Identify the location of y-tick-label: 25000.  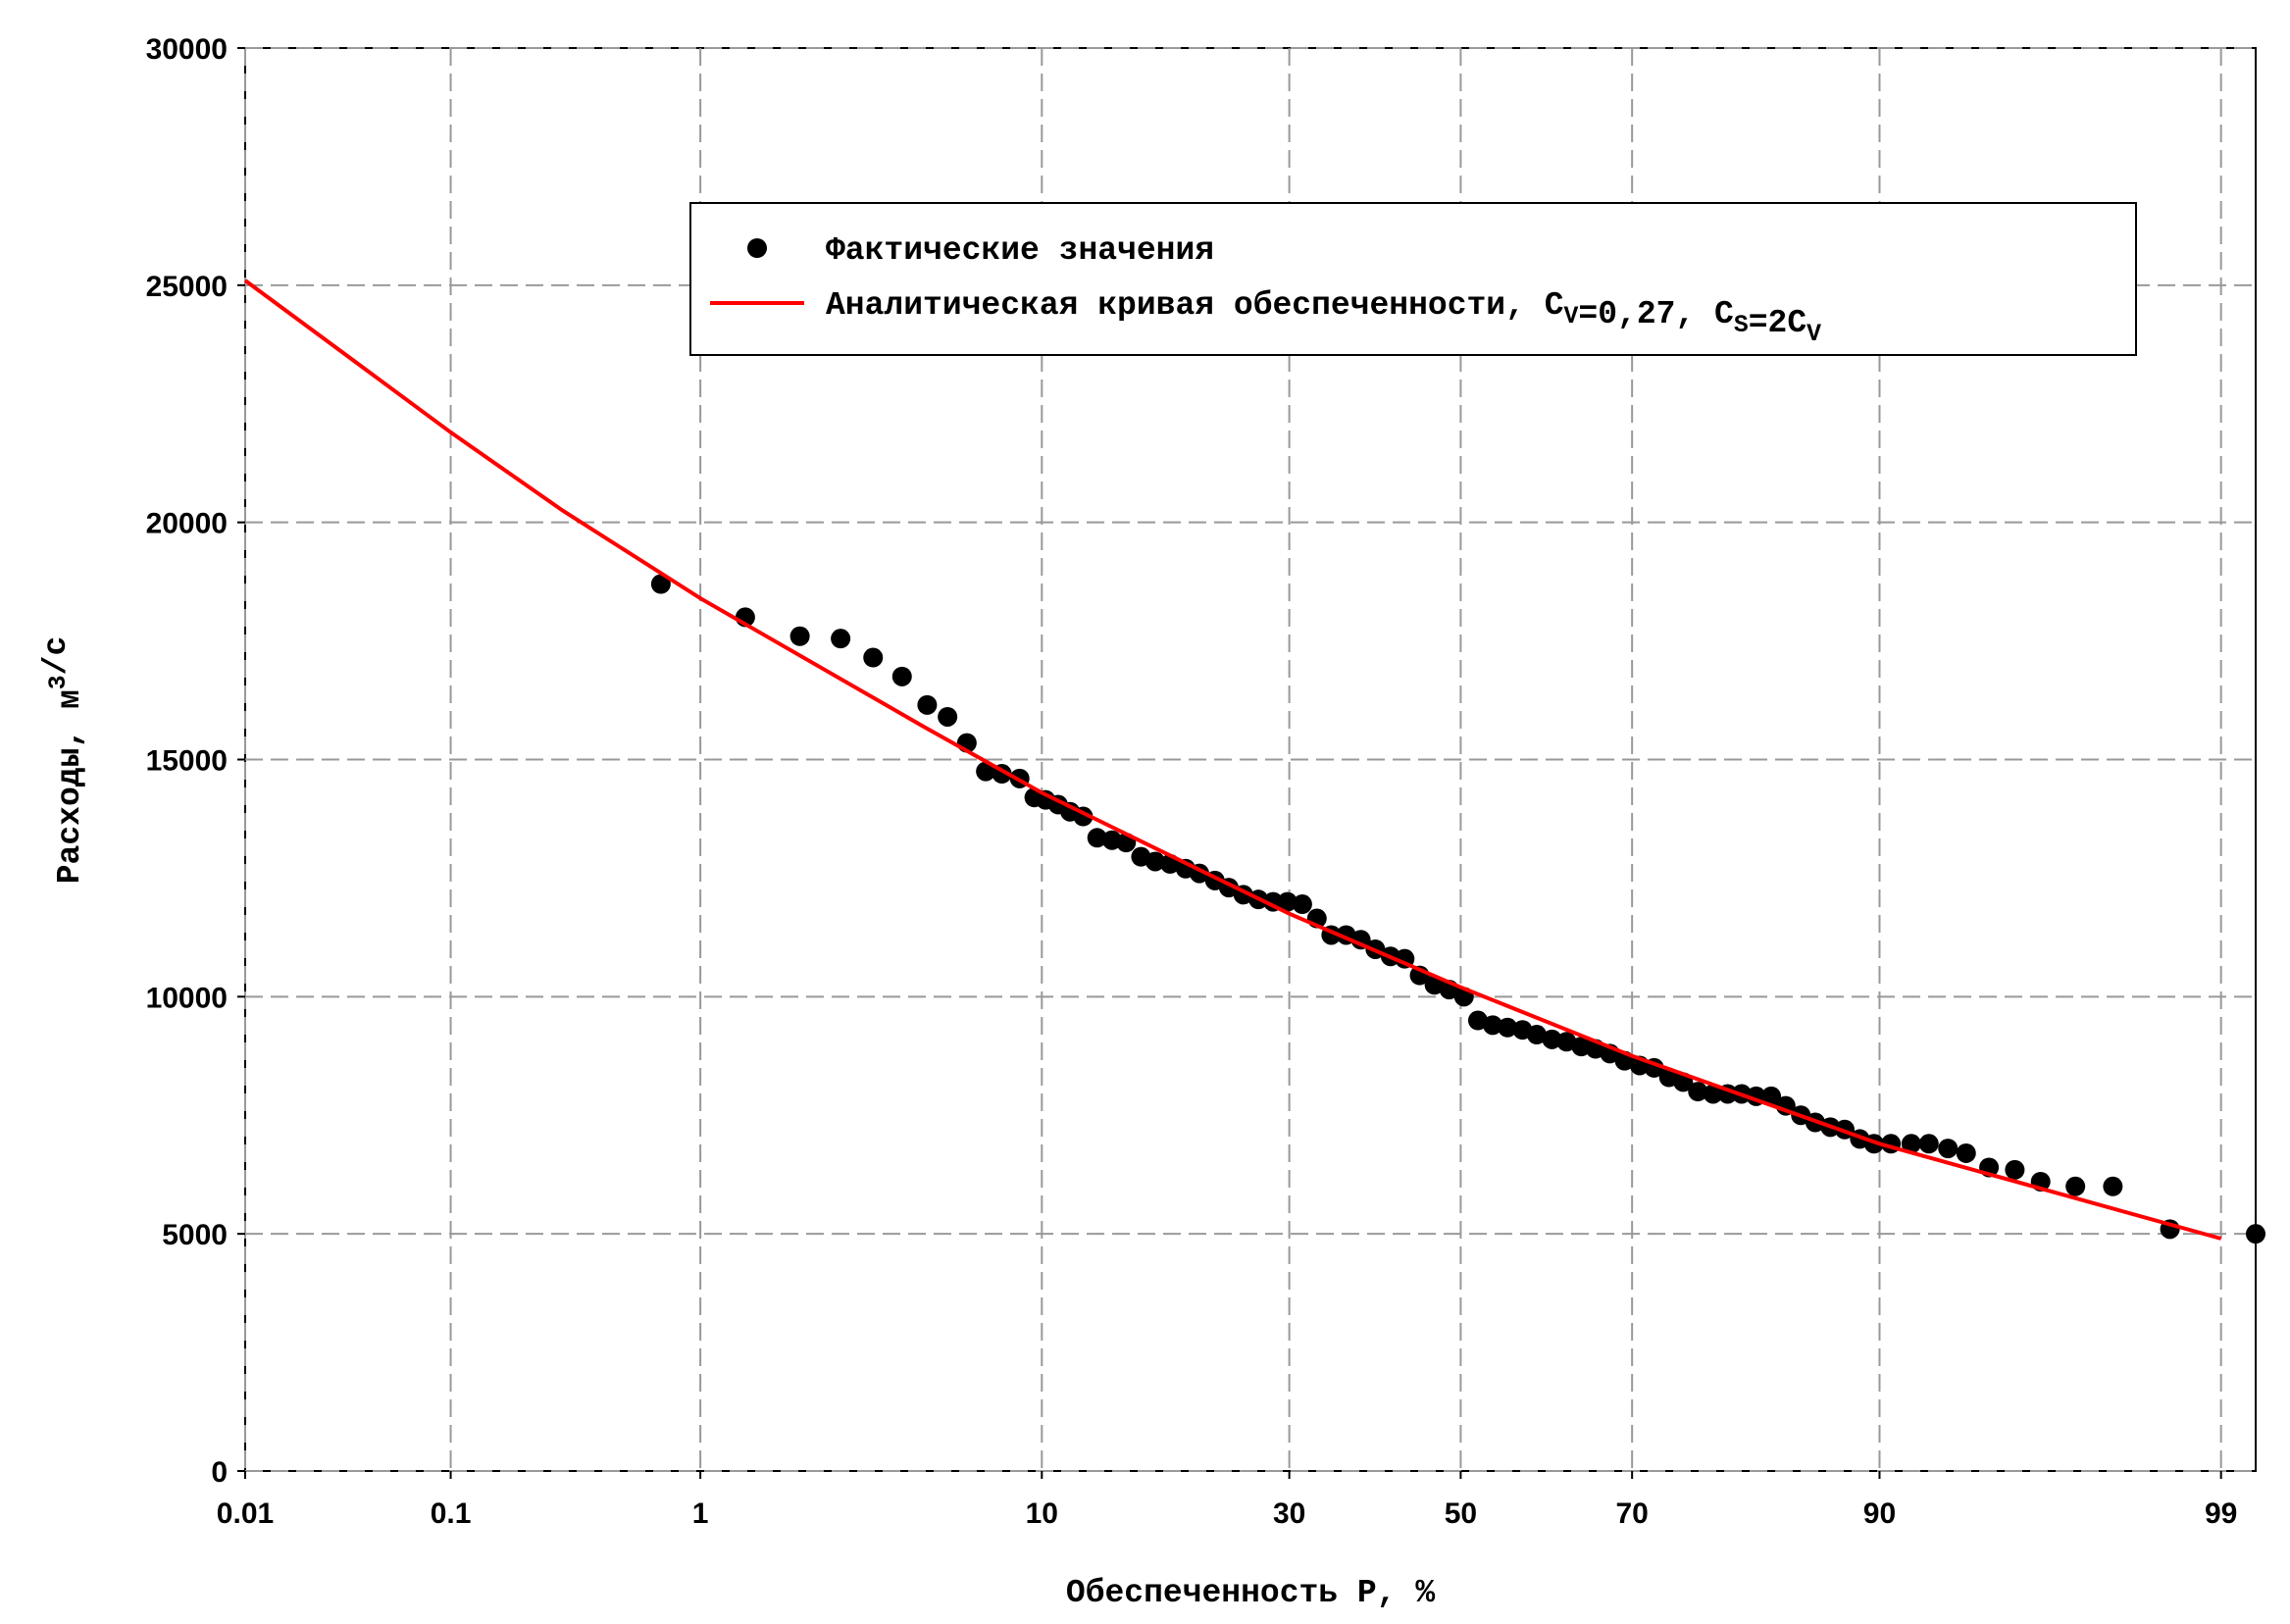
(187, 287).